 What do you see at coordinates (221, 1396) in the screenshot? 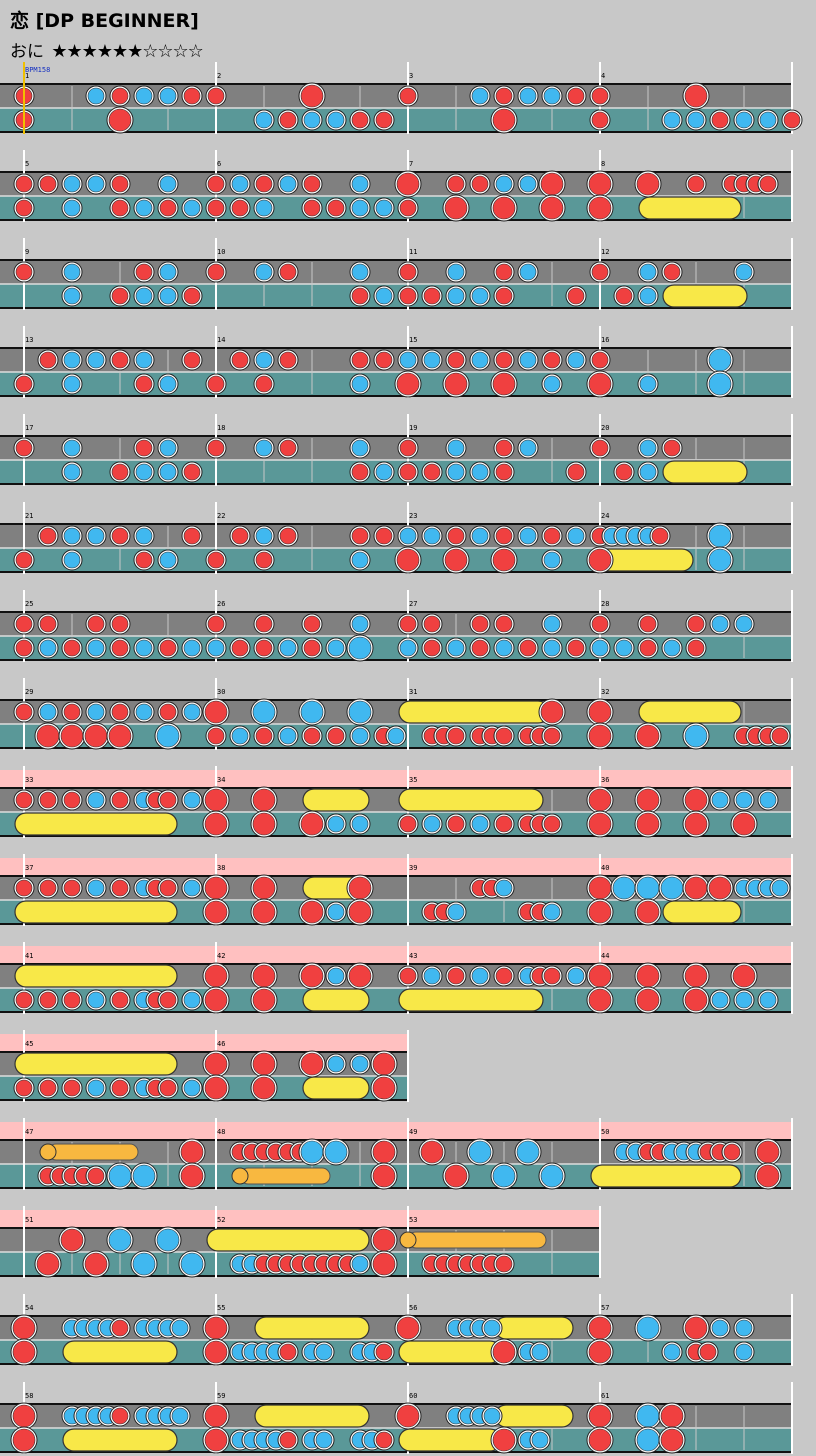
I see `measure-number: 59` at bounding box center [221, 1396].